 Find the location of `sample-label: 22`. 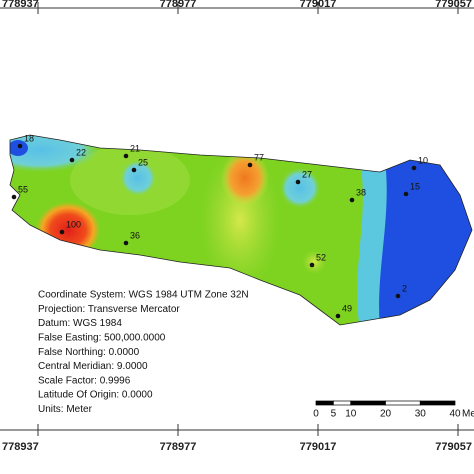

sample-label: 22 is located at coordinates (81, 152).